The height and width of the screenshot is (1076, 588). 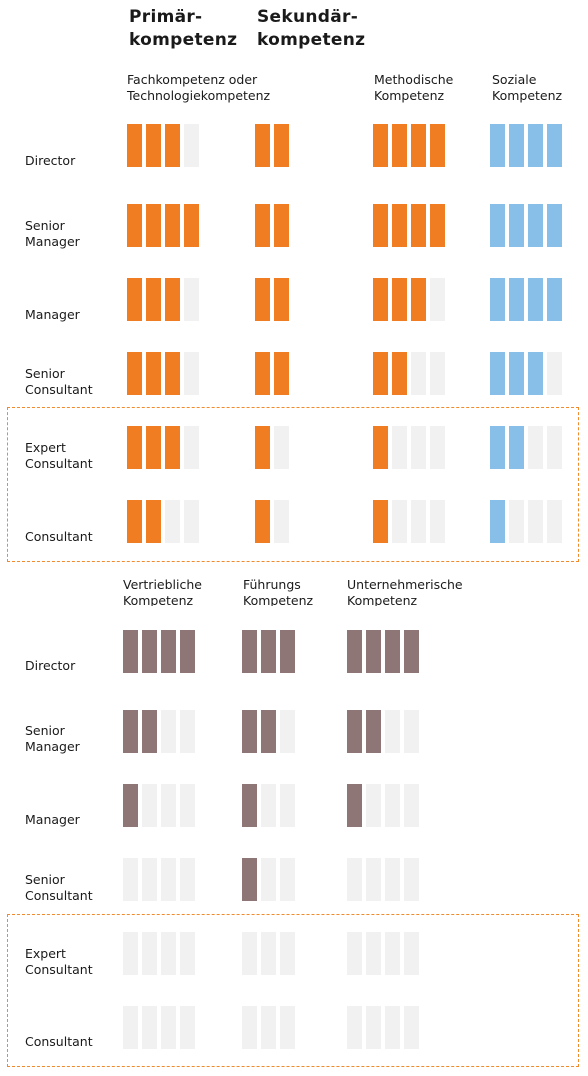 I want to click on bar-seg-s1-c1-senior-manager-3-filled, so click(x=172, y=225).